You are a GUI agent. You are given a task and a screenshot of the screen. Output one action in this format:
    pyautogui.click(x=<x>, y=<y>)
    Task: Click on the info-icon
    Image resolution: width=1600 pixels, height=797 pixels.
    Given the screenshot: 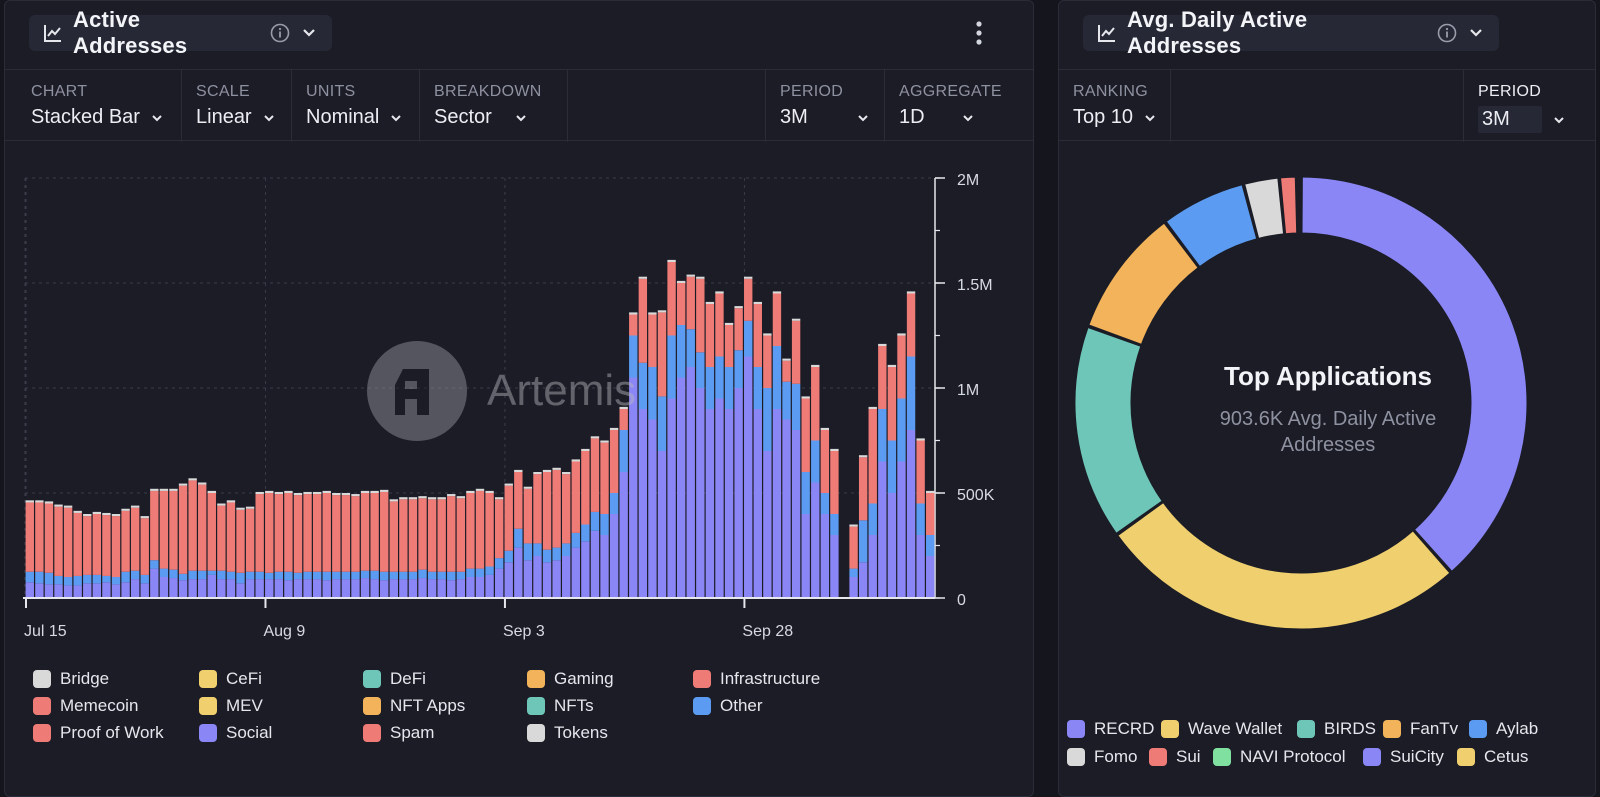 What is the action you would take?
    pyautogui.click(x=1447, y=33)
    